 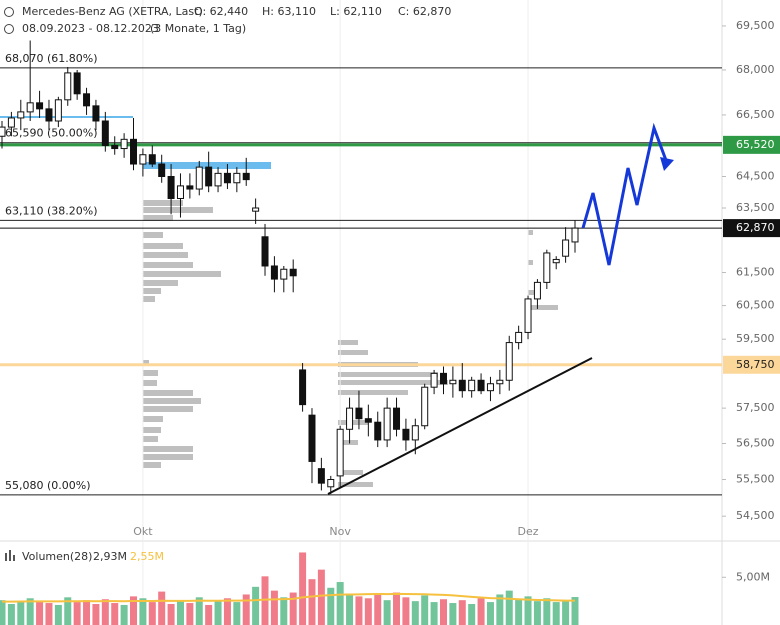 I want to click on y-tick-label: 69,500, so click(x=755, y=25).